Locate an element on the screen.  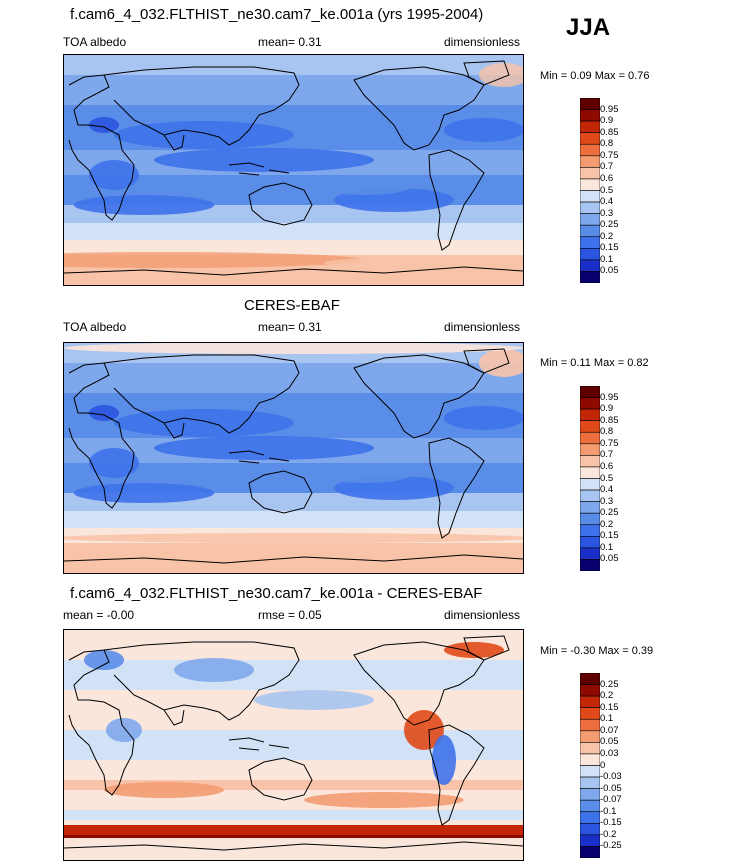
colorbar-tick-label: -0.2 is located at coordinates (608, 834).